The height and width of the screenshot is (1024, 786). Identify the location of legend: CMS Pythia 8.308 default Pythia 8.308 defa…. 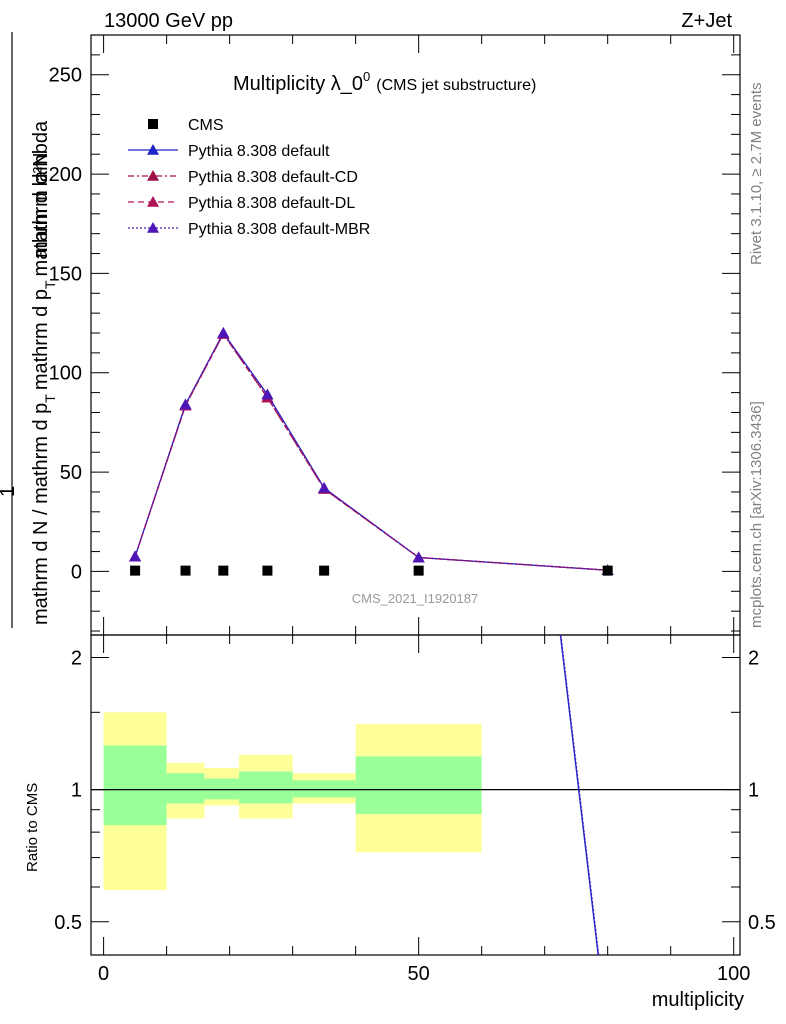
(249, 177).